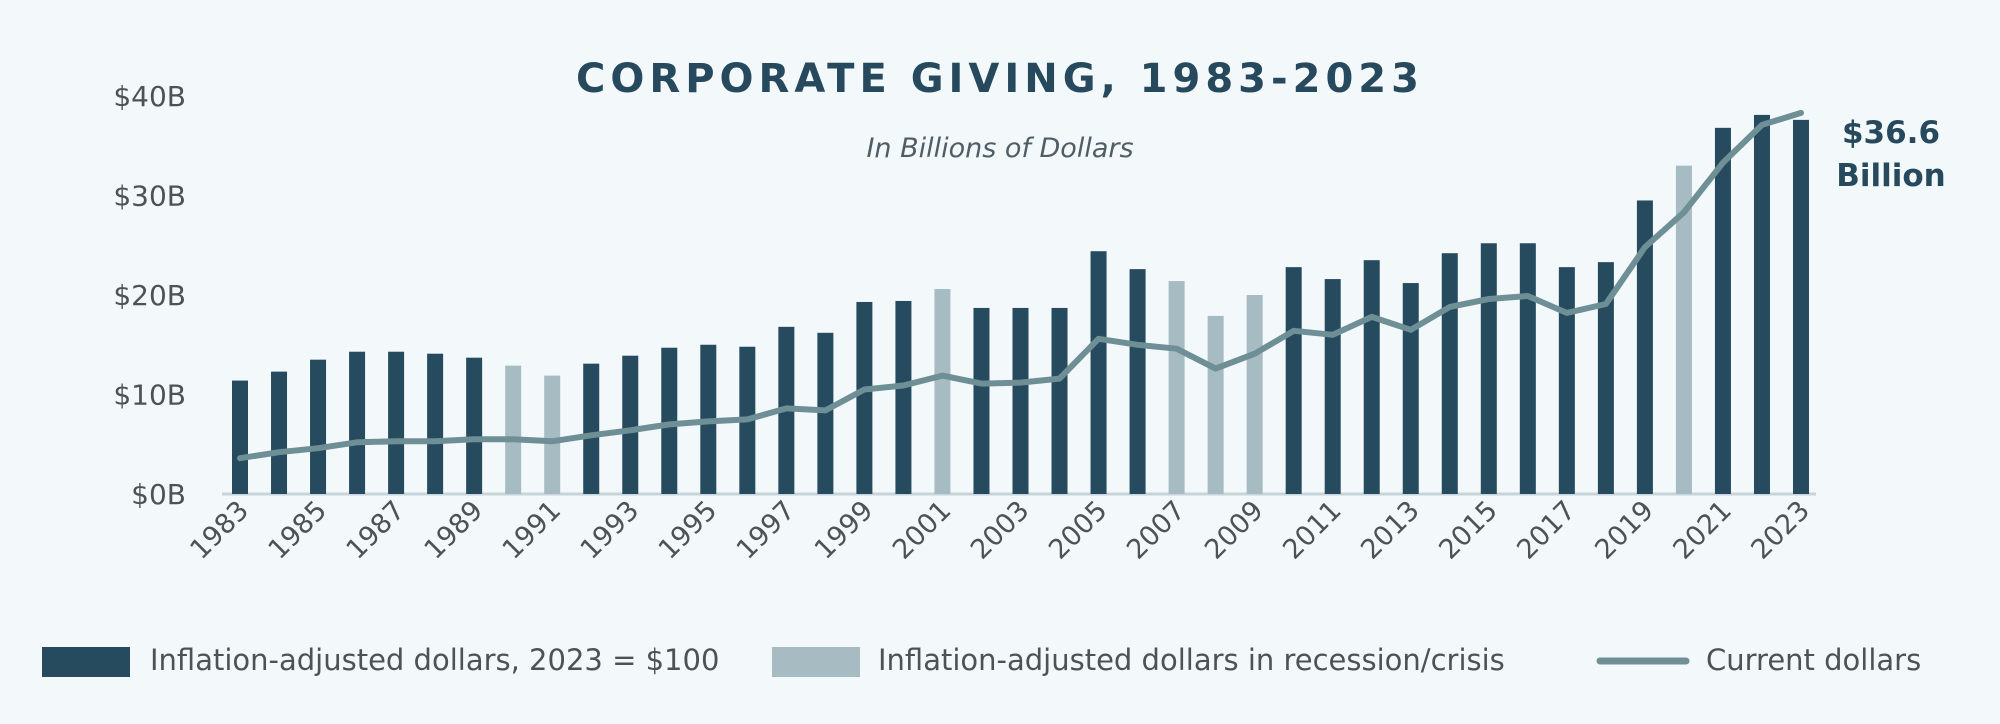 The image size is (2000, 724). What do you see at coordinates (454, 530) in the screenshot?
I see `x-tick-label: 1989` at bounding box center [454, 530].